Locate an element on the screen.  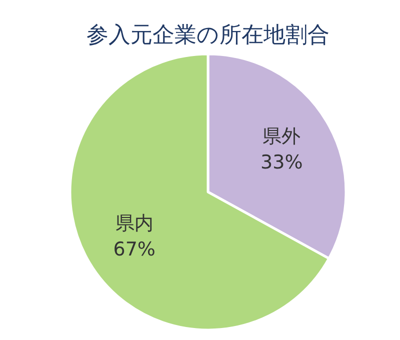
title: 参入元企業の所在地割合 is located at coordinates (208, 35).